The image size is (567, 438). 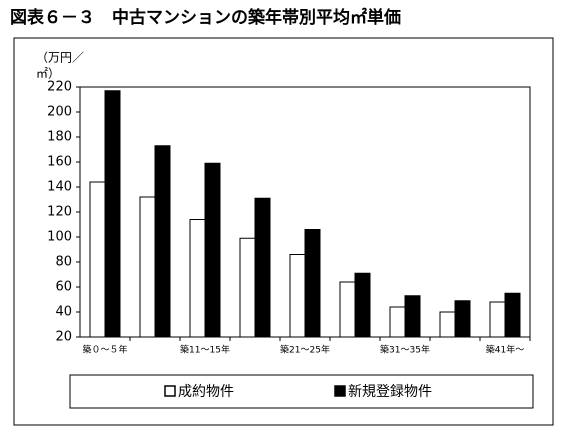 I want to click on chart-title: 図表６－３ 中古マンションの築年帯別平均㎡単価, so click(x=205, y=17).